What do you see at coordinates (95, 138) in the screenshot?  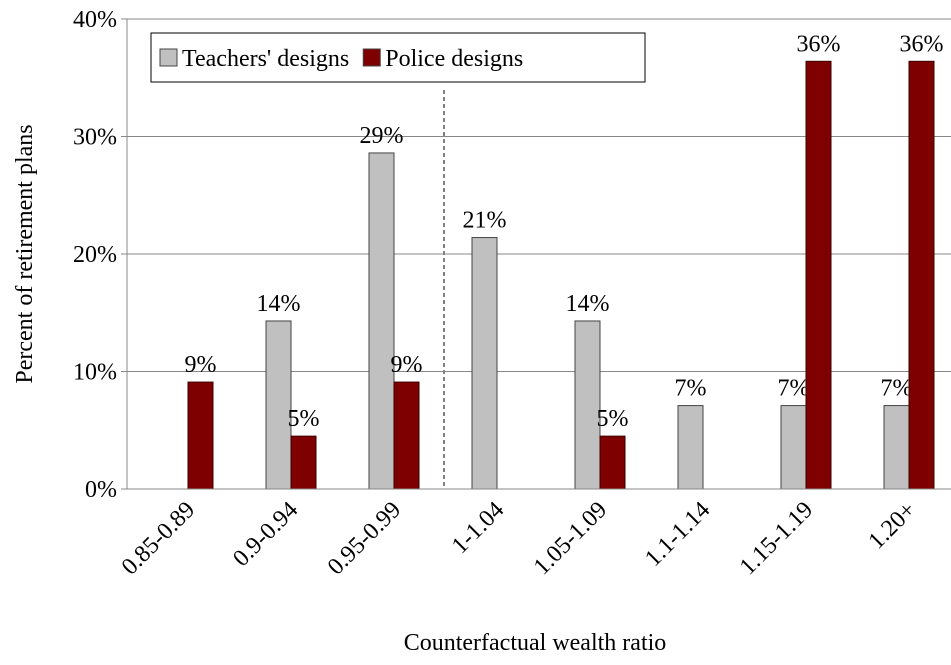 I see `y-tick-label: 30%` at bounding box center [95, 138].